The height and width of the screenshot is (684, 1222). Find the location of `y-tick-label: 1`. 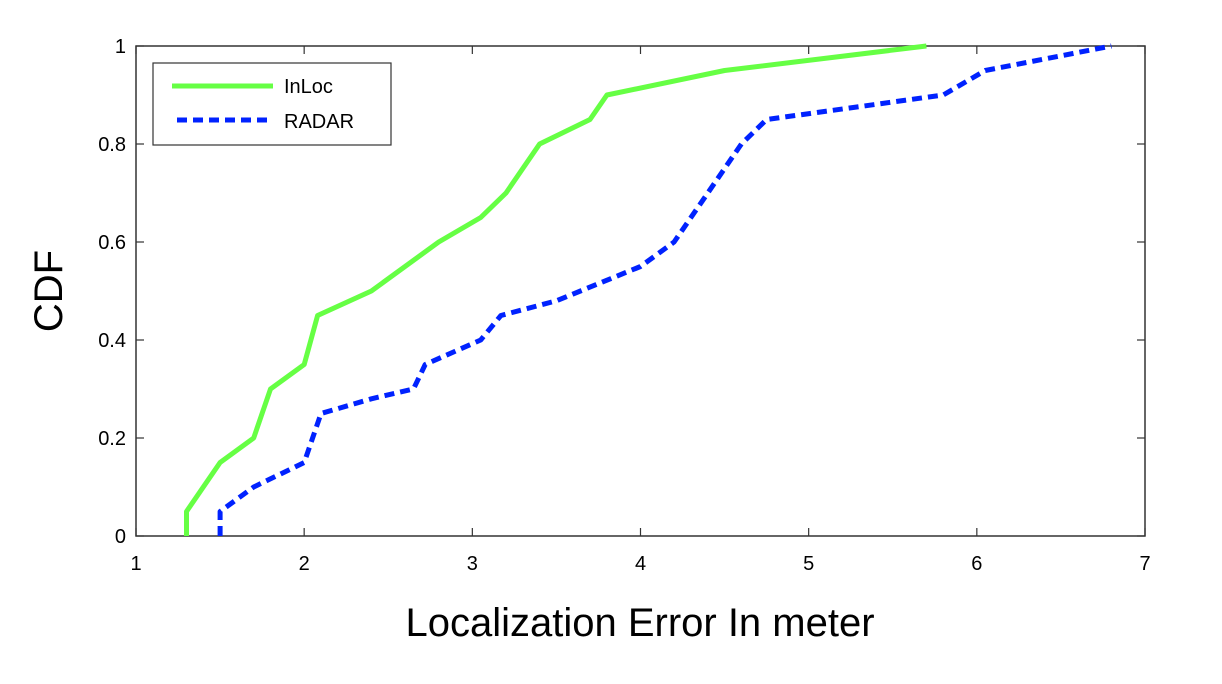

y-tick-label: 1 is located at coordinates (120, 47).